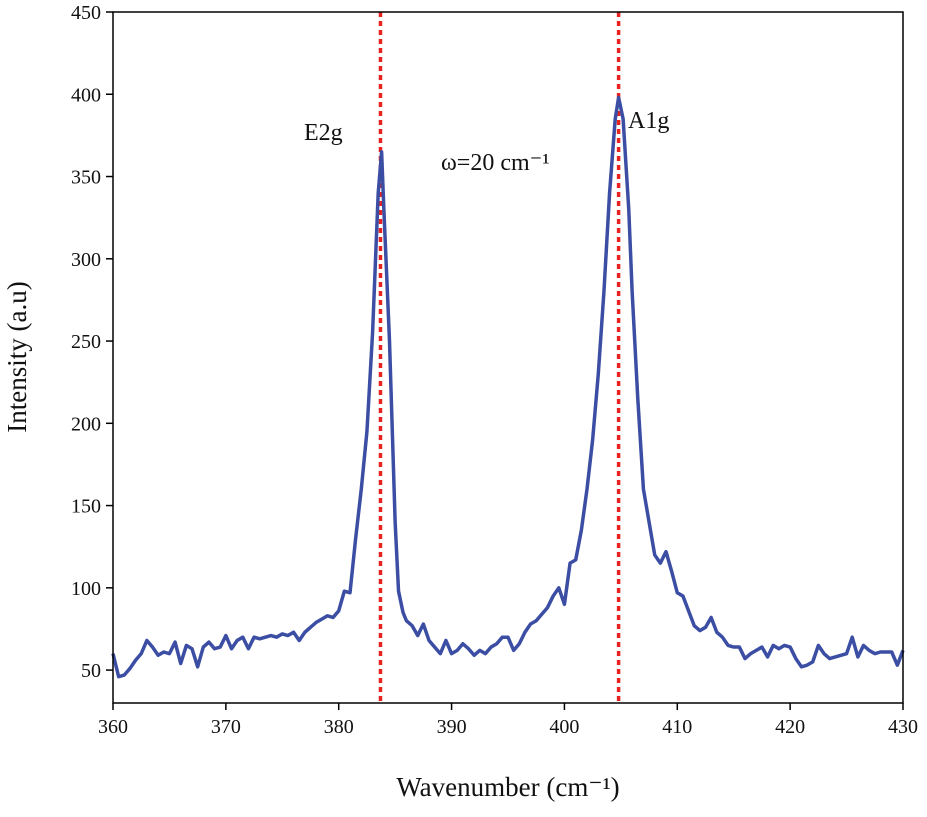 This screenshot has height=817, width=927. What do you see at coordinates (323, 133) in the screenshot?
I see `annotation: E2g` at bounding box center [323, 133].